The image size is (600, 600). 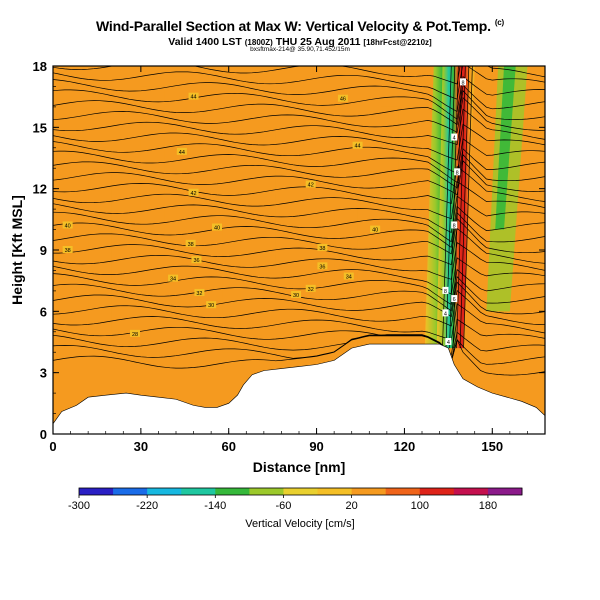 I want to click on colorbar-frame, so click(x=300, y=491).